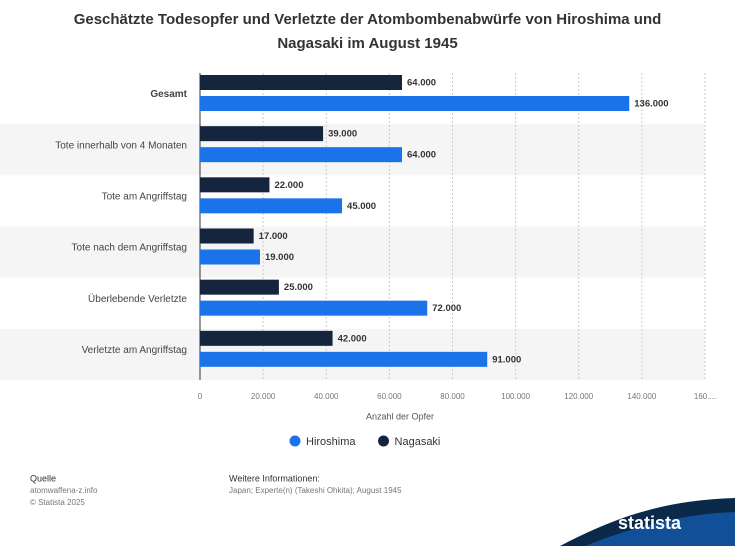  I want to click on y-tick-label: Gesamt, so click(168, 94).